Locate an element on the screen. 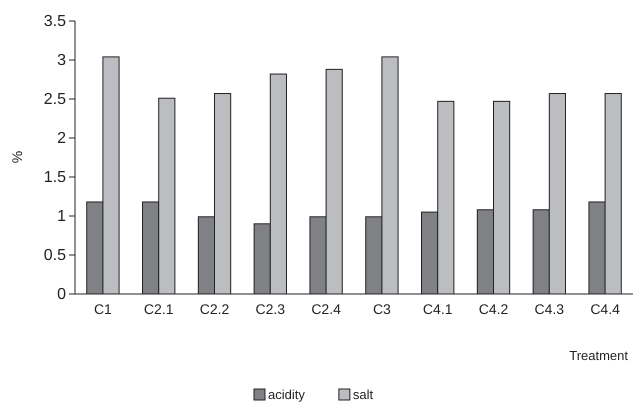  x-tick-label: C2.4 is located at coordinates (326, 308).